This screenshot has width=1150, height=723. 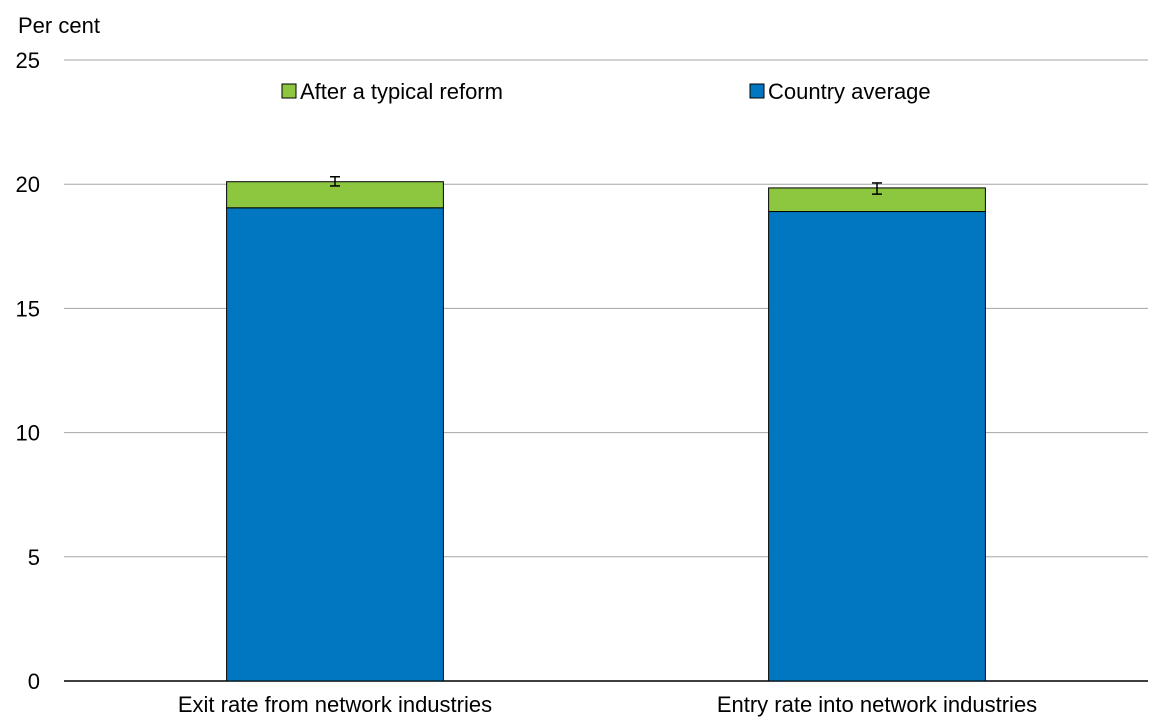 I want to click on legend: After a typical reform Country average, so click(x=606, y=91).